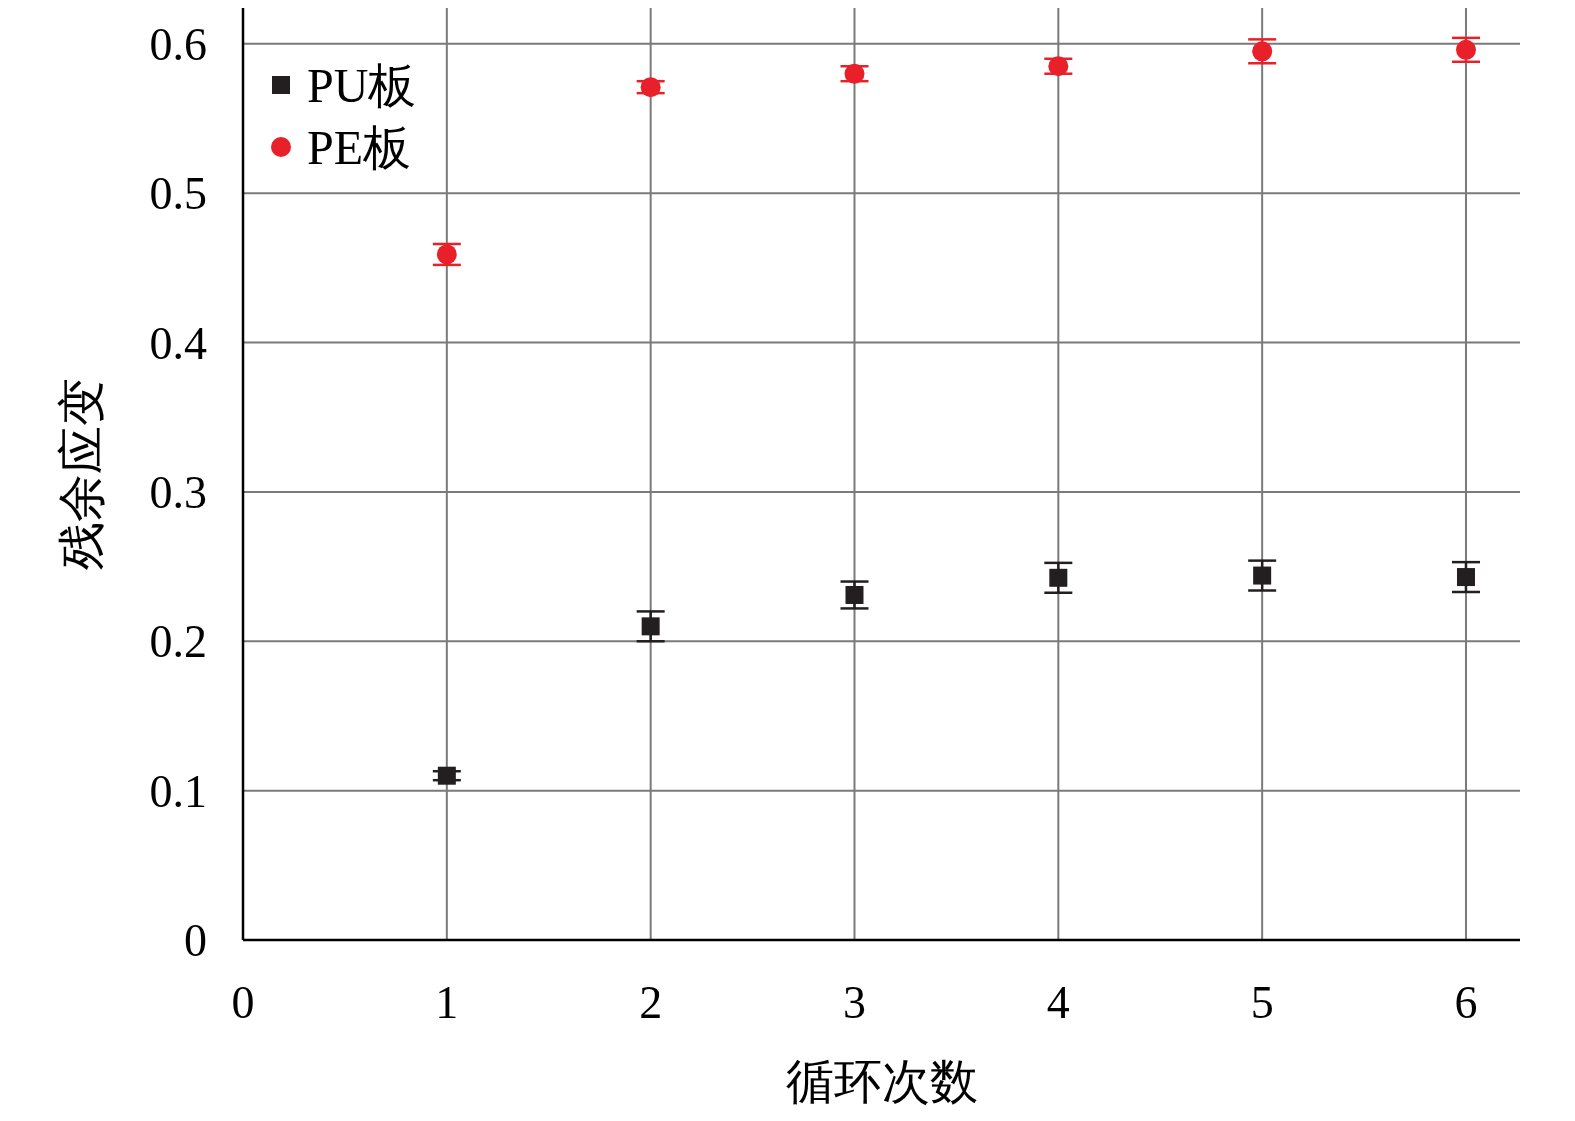 Image resolution: width=1575 pixels, height=1121 pixels. What do you see at coordinates (362, 85) in the screenshot?
I see `legend-label: PU板` at bounding box center [362, 85].